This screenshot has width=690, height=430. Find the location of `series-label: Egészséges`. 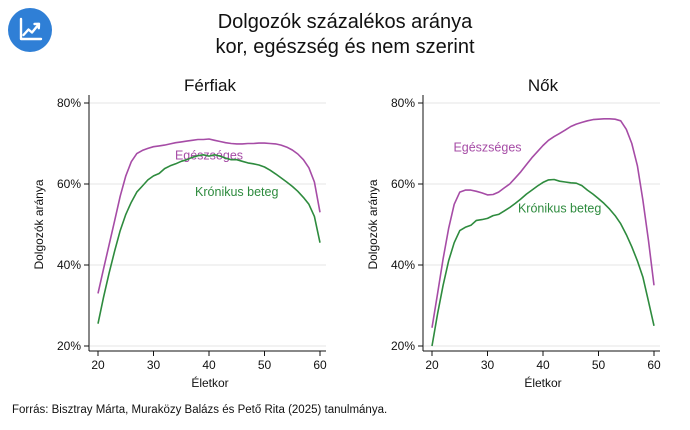

series-label: Egészséges is located at coordinates (487, 148).